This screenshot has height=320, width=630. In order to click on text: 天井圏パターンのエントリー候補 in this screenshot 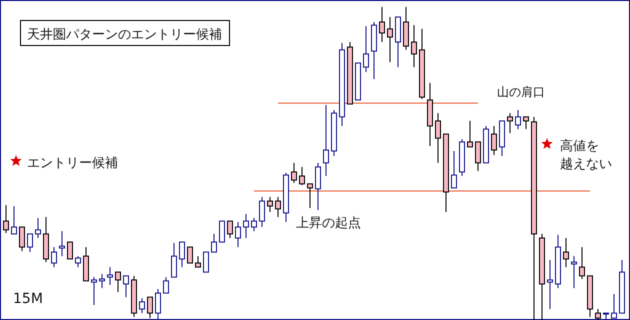, I will do `click(124, 35)`.